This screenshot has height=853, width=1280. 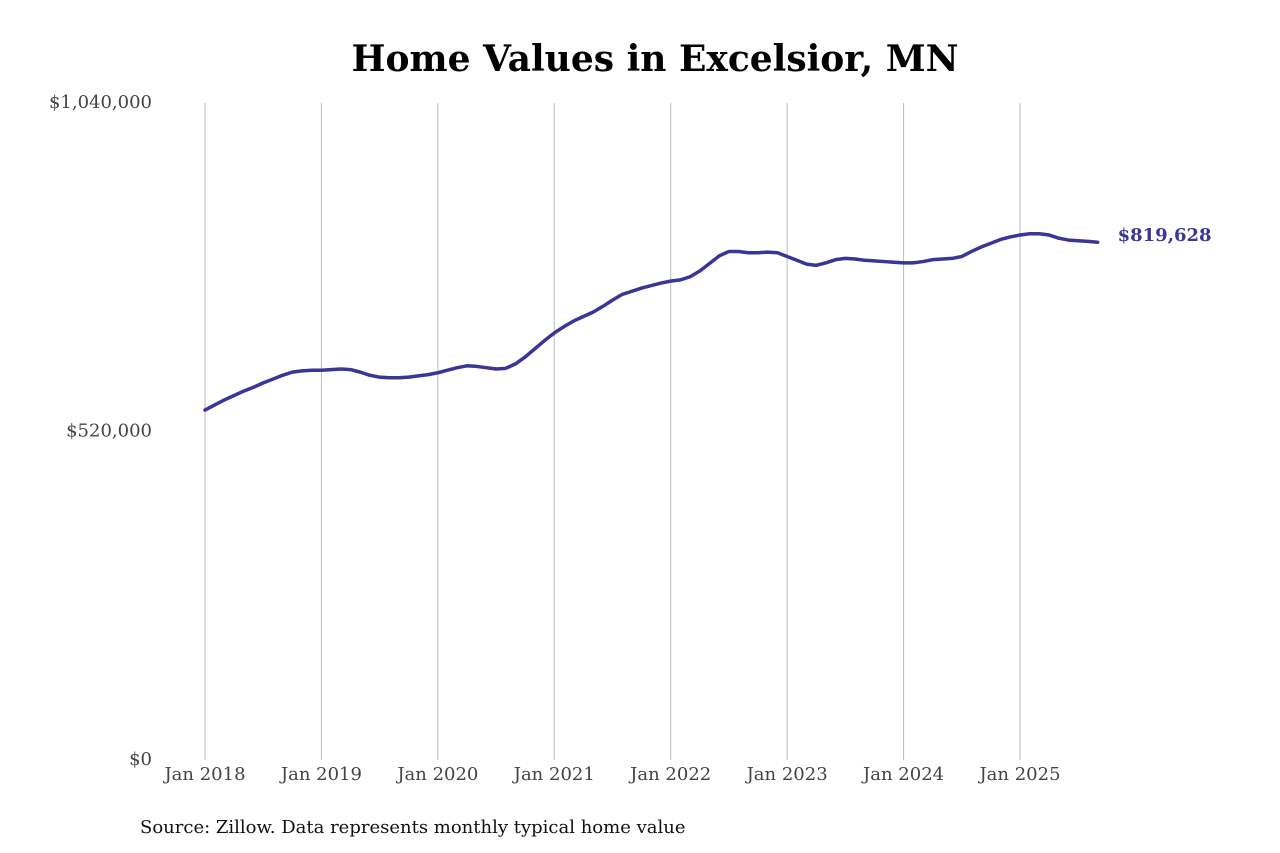 I want to click on chart-title: Home Values in Excelsior, MN, so click(x=655, y=59).